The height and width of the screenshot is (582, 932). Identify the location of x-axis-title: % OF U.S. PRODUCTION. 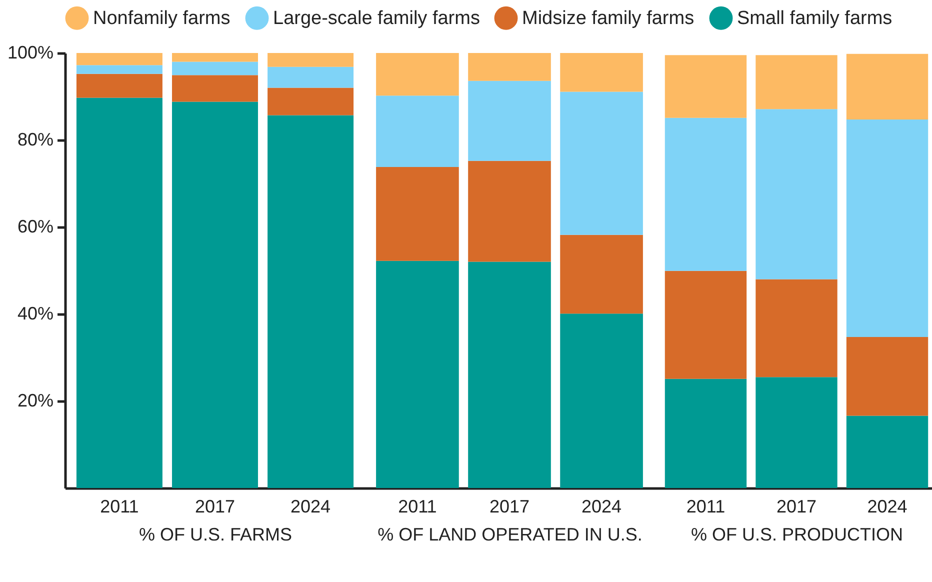
(797, 534).